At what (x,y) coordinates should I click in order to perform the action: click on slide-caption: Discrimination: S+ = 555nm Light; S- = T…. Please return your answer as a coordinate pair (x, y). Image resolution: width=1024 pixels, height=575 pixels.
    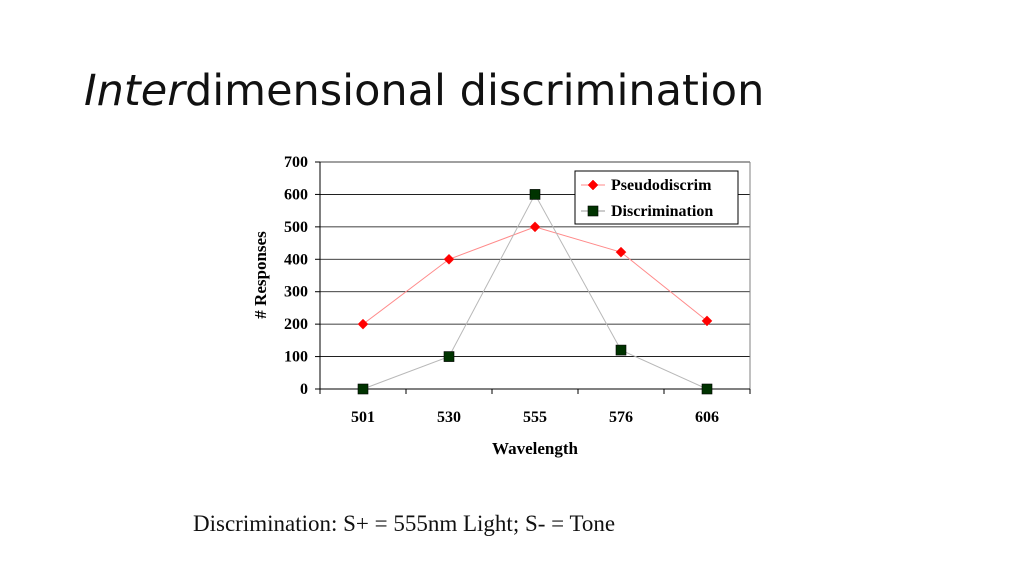
    Looking at the image, I should click on (404, 523).